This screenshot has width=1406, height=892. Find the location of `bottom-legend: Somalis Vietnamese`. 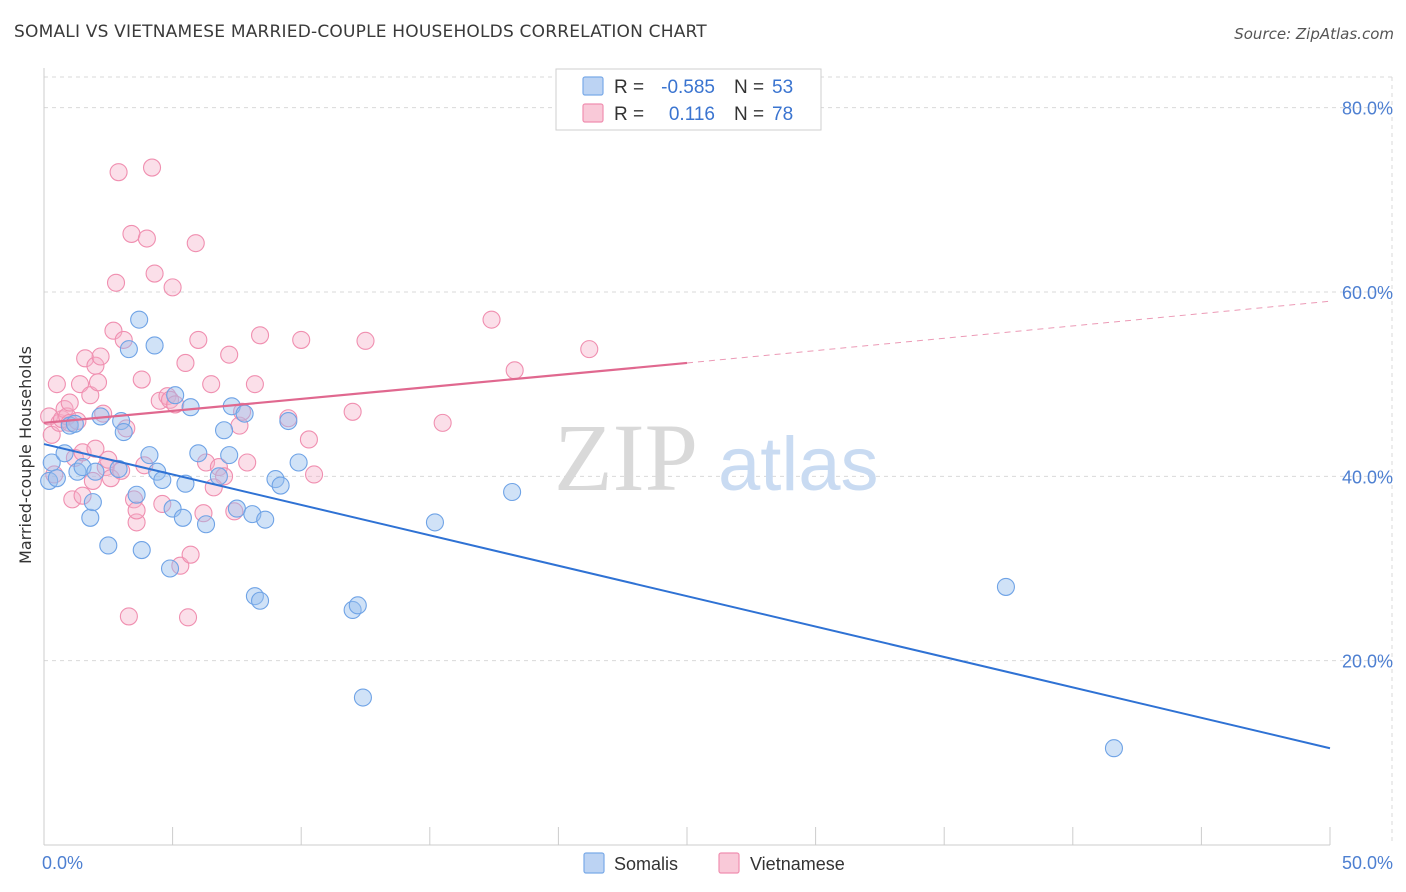

bottom-legend: Somalis Vietnamese is located at coordinates (714, 863).